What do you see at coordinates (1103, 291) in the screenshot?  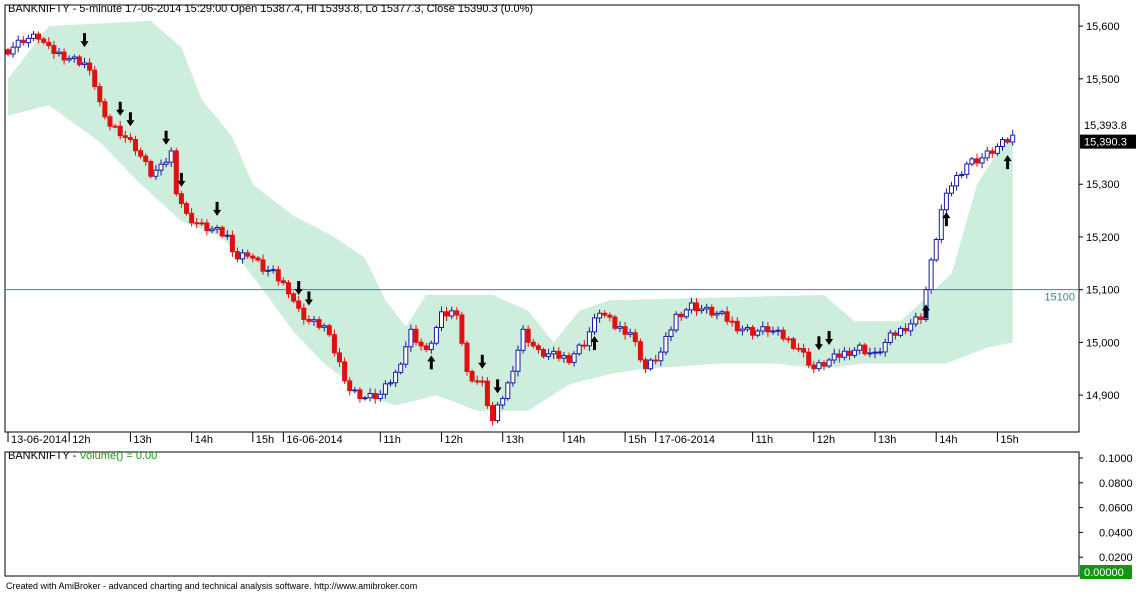 I see `price-tick-label: 15,100` at bounding box center [1103, 291].